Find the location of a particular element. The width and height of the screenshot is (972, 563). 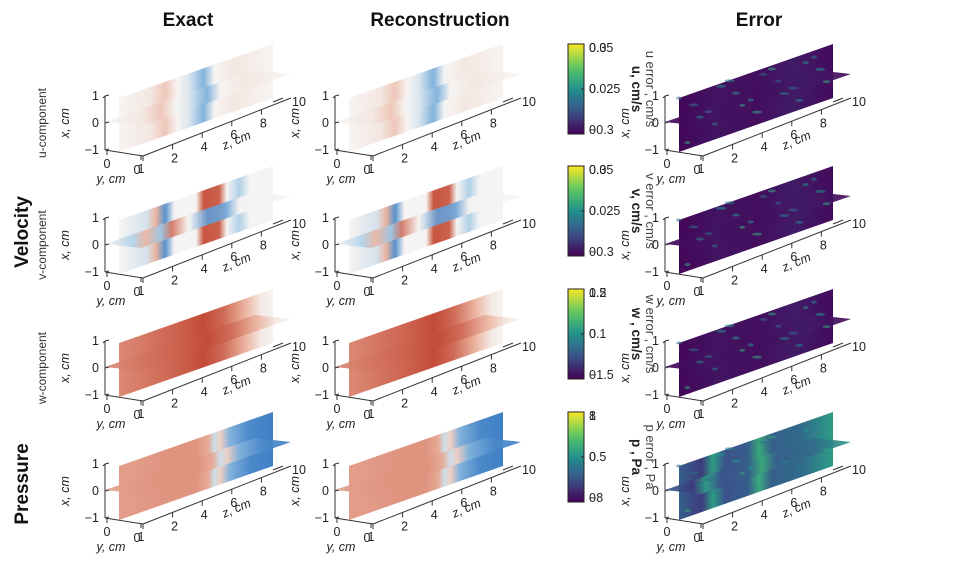

y-tick-label: 0 is located at coordinates (667, 532).